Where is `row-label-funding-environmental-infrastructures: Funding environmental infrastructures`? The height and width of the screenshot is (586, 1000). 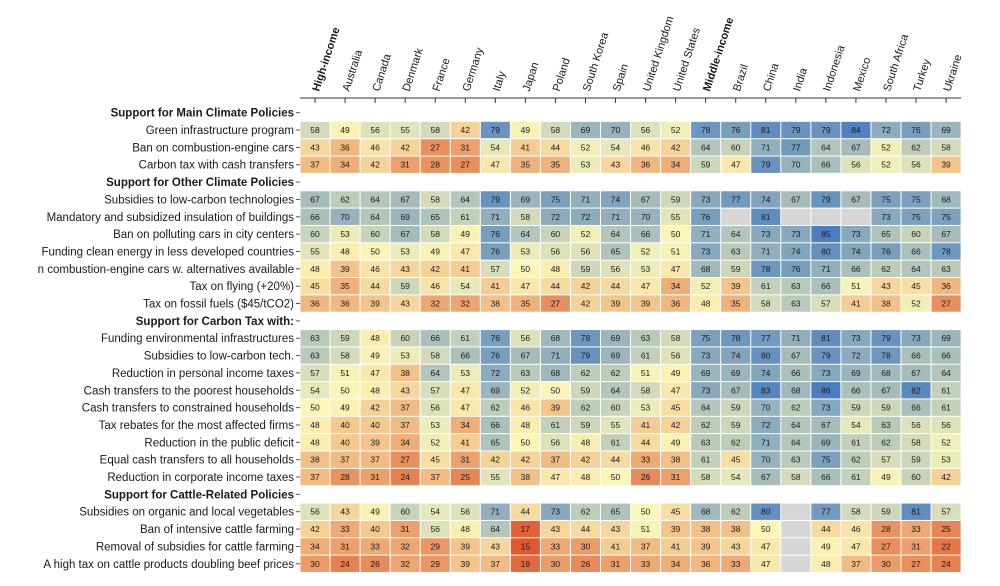
row-label-funding-environmental-infrastructures: Funding environmental infrastructures is located at coordinates (197, 339).